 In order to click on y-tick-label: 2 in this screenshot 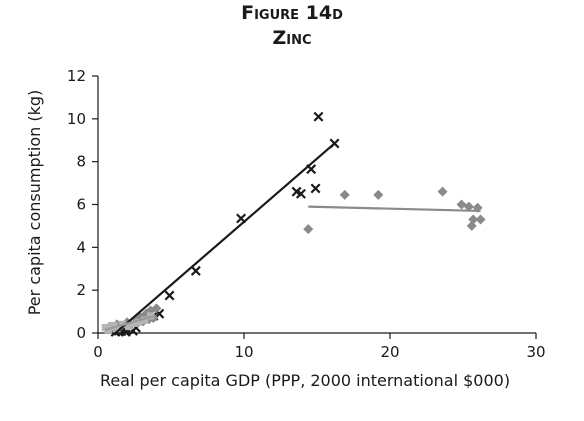, I will do `click(81, 290)`.